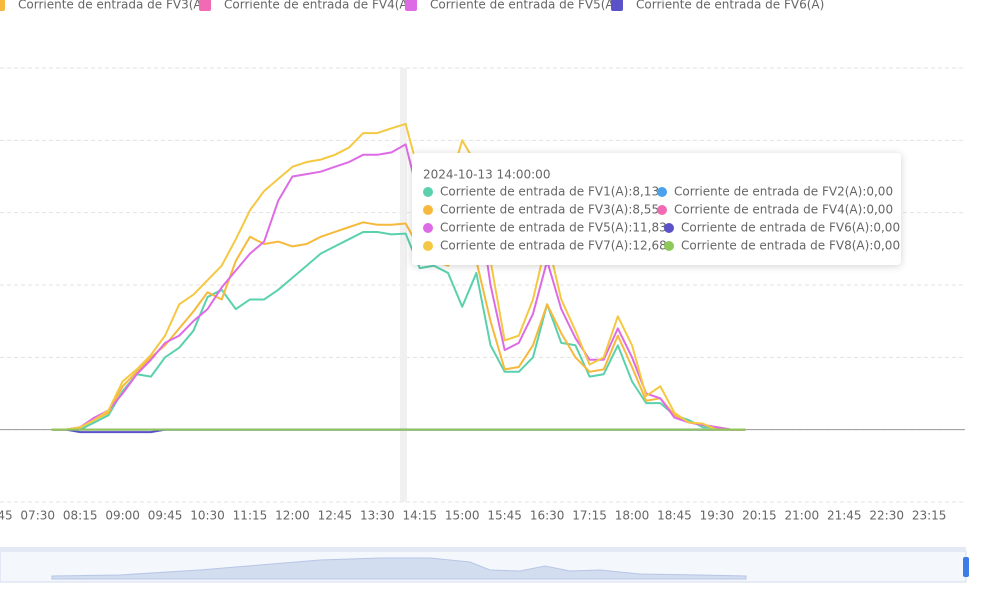  Describe the element at coordinates (966, 567) in the screenshot. I see `zoom-handle` at that location.